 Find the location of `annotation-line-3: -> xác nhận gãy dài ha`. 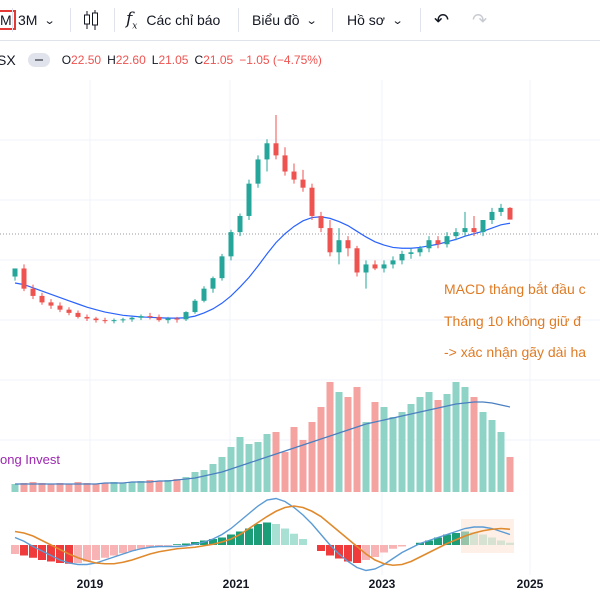

annotation-line-3: -> xác nhận gãy dài ha is located at coordinates (515, 352).